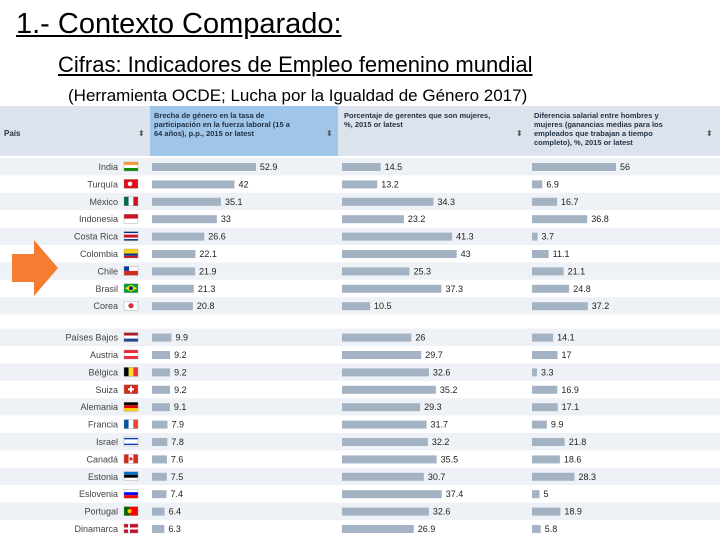  Describe the element at coordinates (107, 442) in the screenshot. I see `country-name: Israel` at that location.